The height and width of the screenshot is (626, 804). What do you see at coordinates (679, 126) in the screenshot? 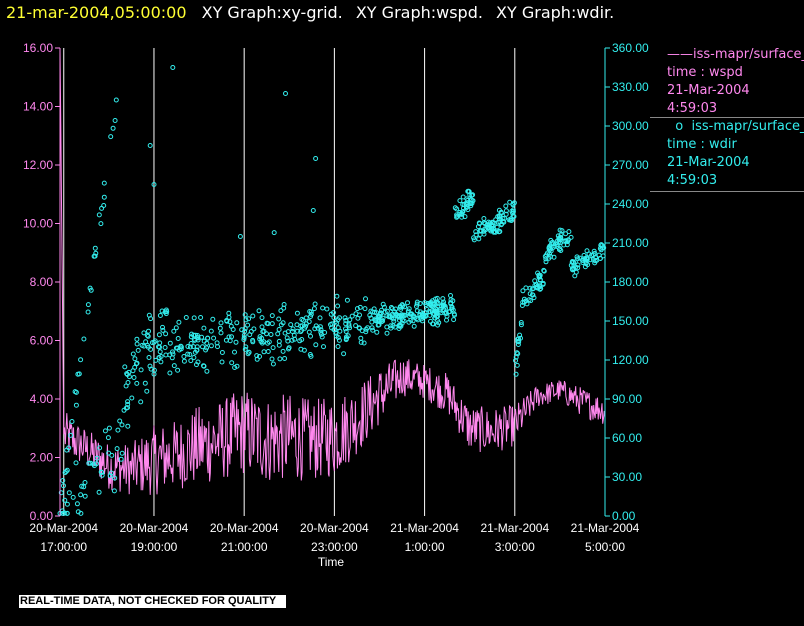
I see `legend-wdir-marker: o` at bounding box center [679, 126].